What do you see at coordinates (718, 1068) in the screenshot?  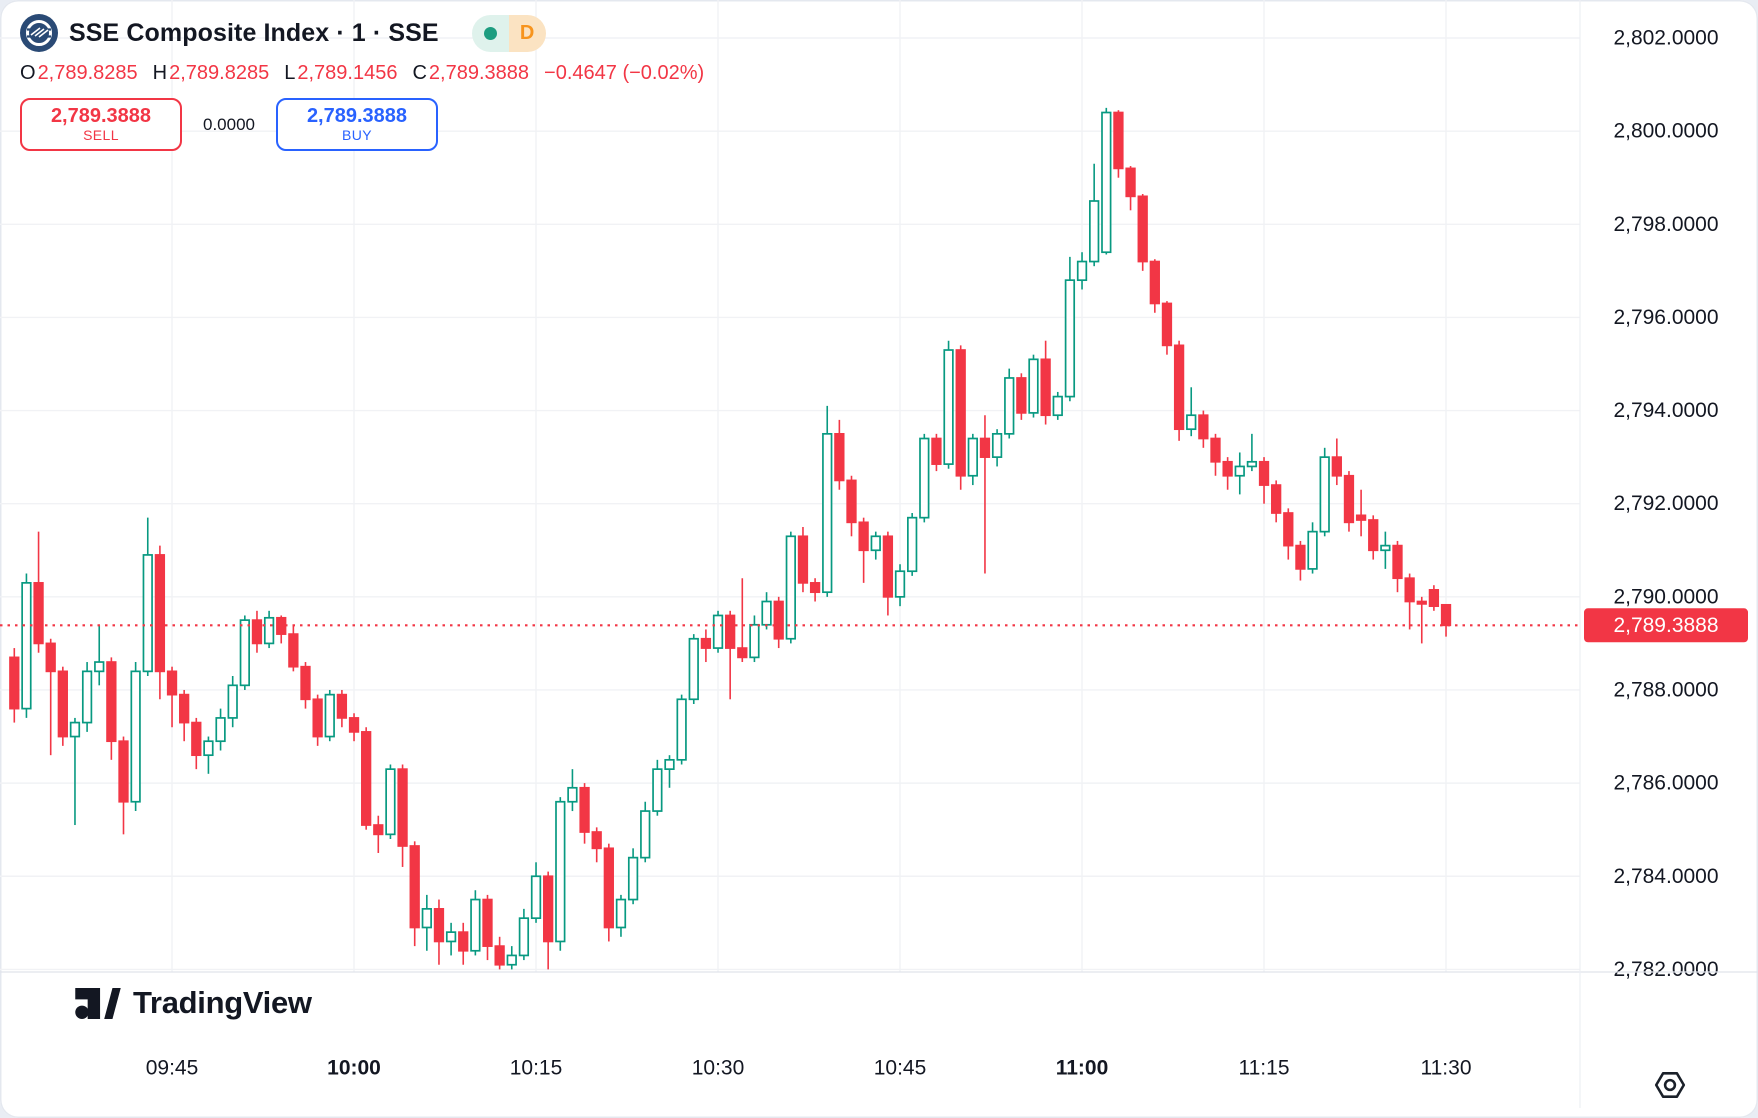 I see `time-tick-label: 10:30` at bounding box center [718, 1068].